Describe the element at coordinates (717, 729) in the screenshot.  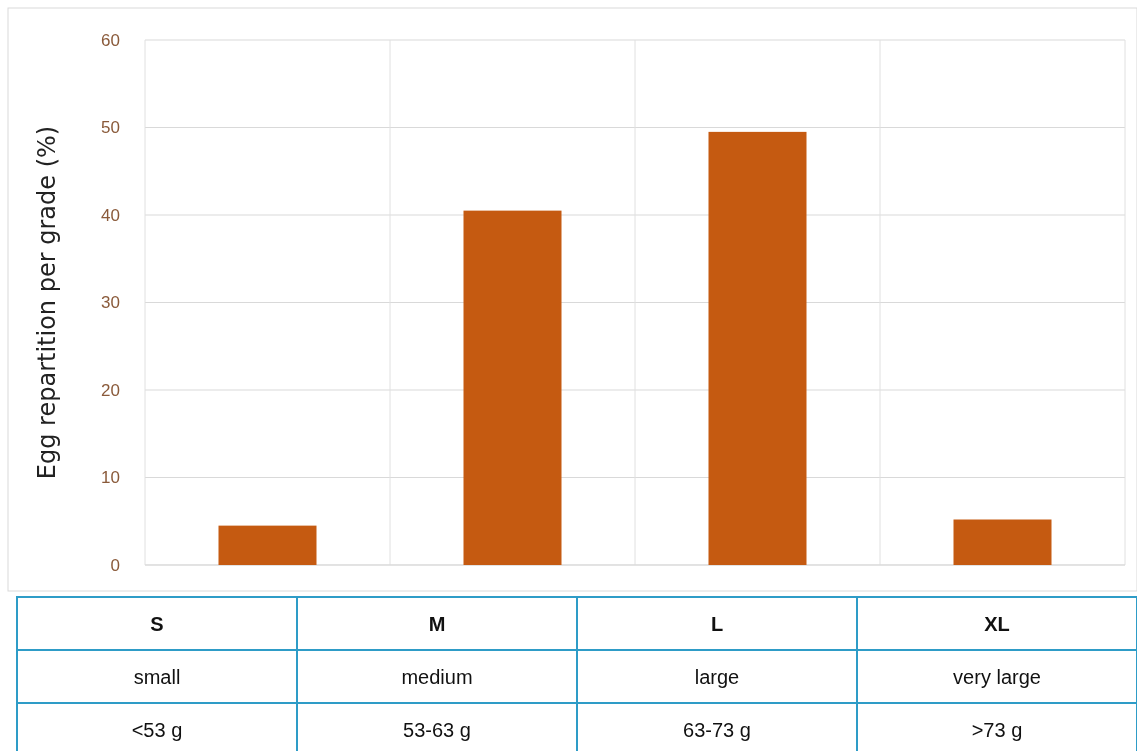
I see `text: 63-73 g` at that location.